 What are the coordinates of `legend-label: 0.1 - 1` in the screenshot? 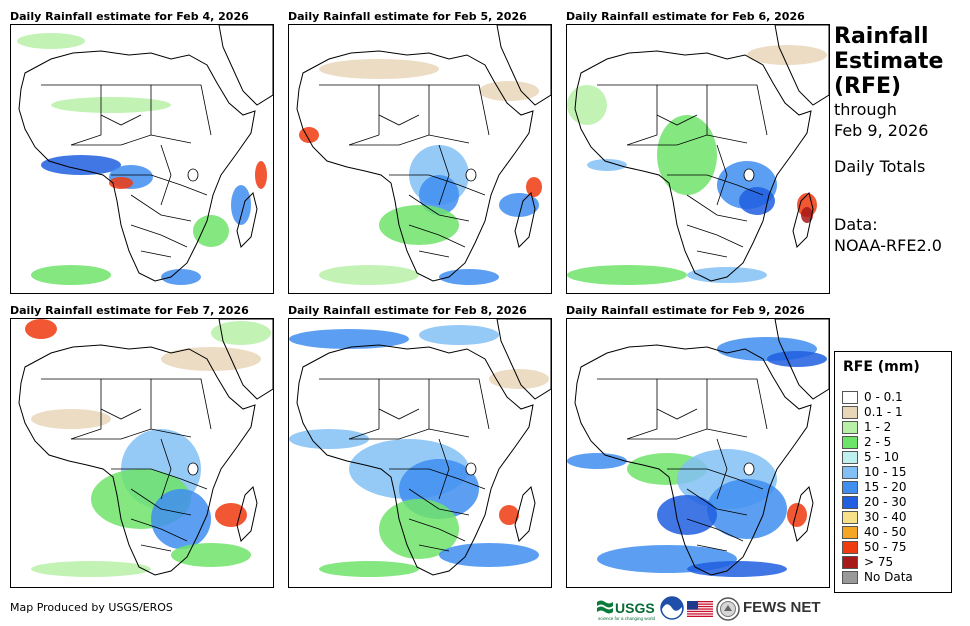 It's located at (883, 412).